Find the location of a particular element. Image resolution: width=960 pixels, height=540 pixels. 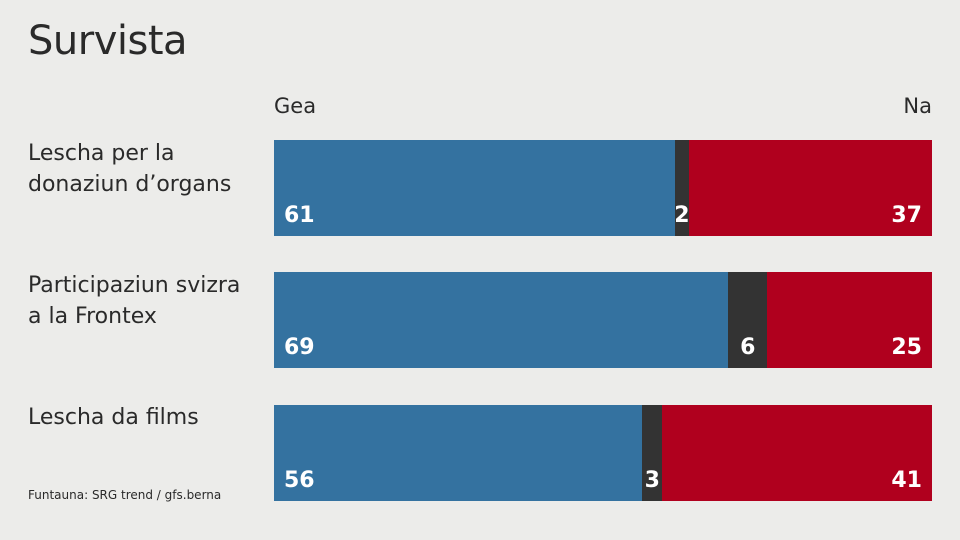

value-label-undecided: 2 is located at coordinates (682, 215).